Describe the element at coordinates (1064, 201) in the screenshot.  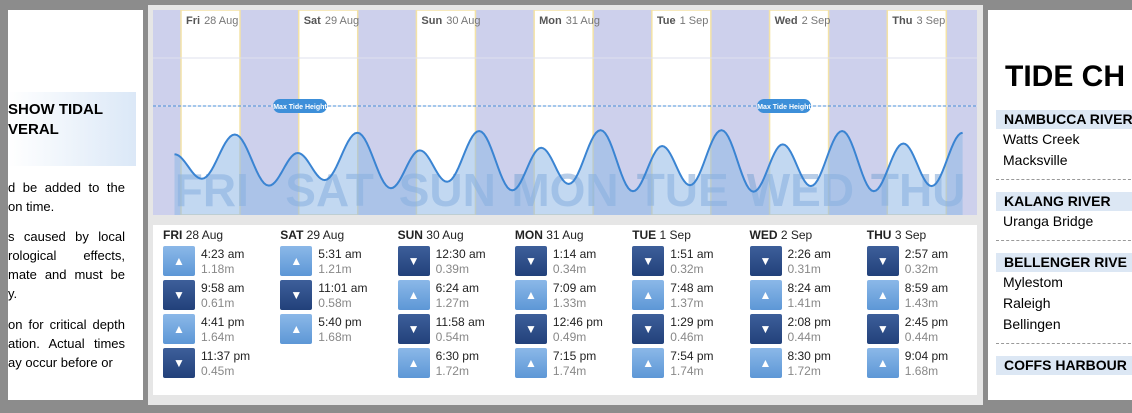
I see `section-header: KALANG RIVER` at that location.